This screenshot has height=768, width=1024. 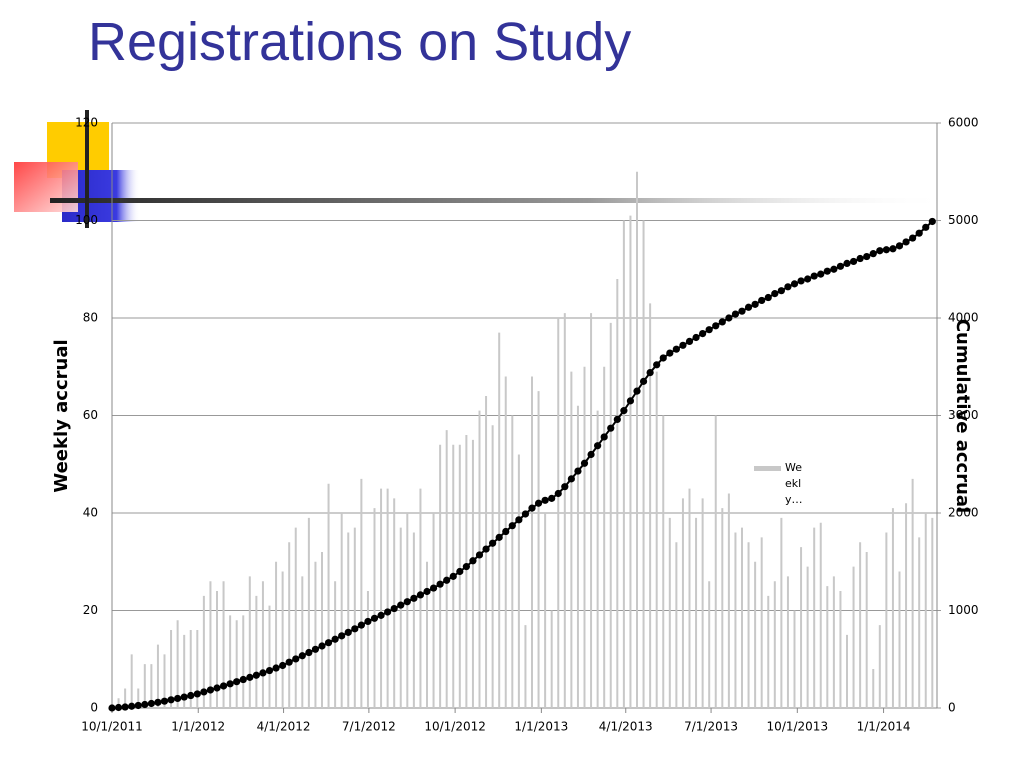 I want to click on x-tick-label: 10/1/2013, so click(x=798, y=727).